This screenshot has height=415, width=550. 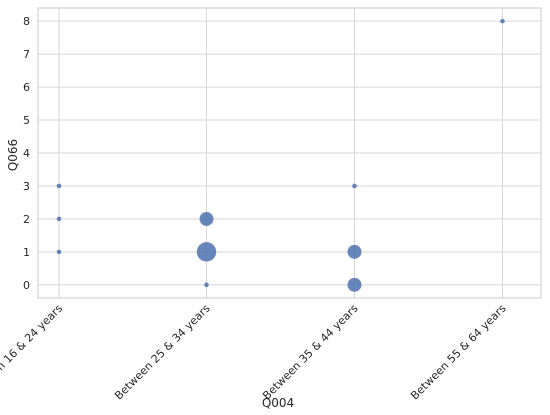 What do you see at coordinates (26, 21) in the screenshot?
I see `y-tick-label: 8` at bounding box center [26, 21].